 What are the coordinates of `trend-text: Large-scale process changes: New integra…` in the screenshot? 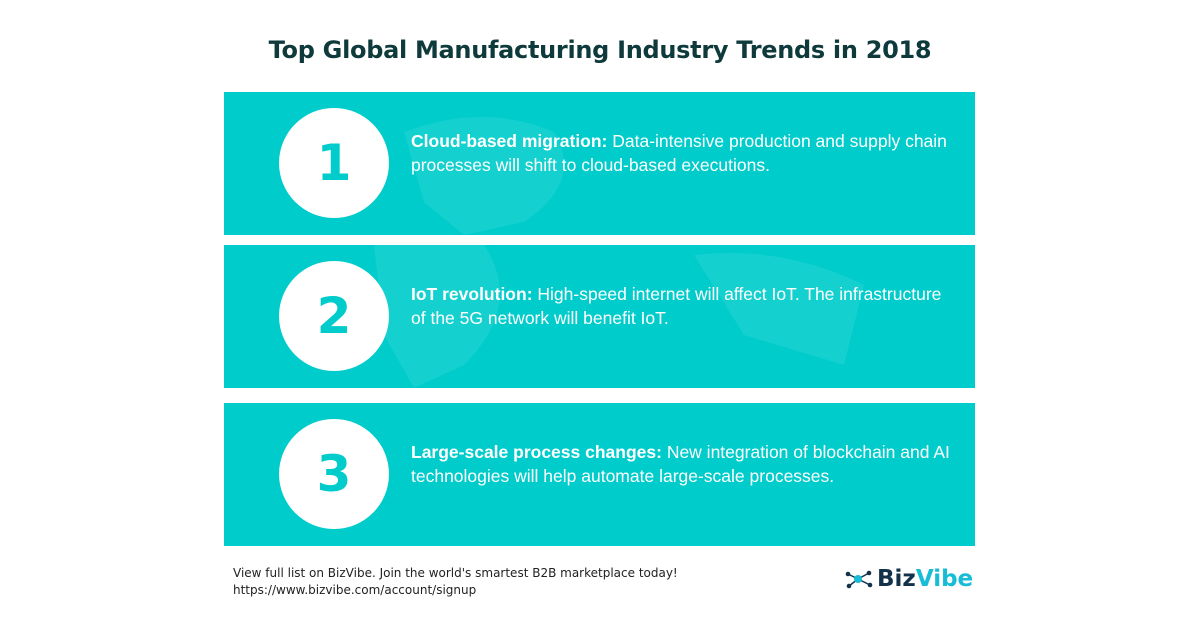 It's located at (681, 464).